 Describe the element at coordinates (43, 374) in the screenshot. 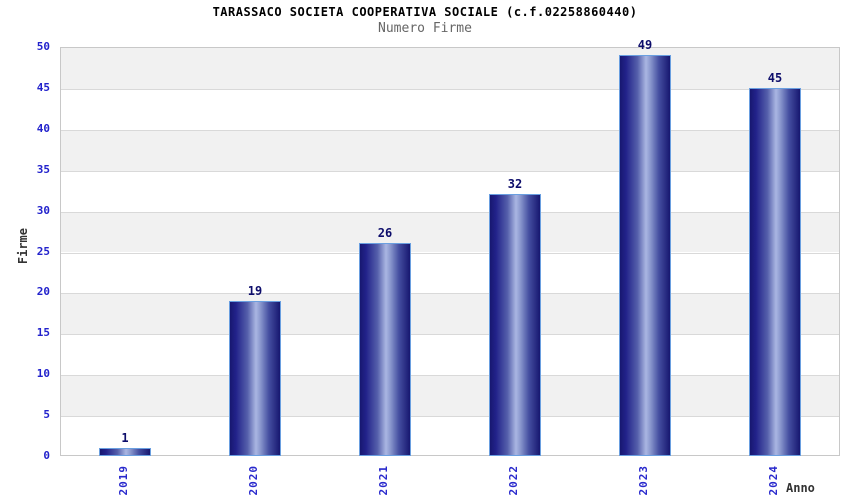

I see `y-tick-label: 10` at that location.